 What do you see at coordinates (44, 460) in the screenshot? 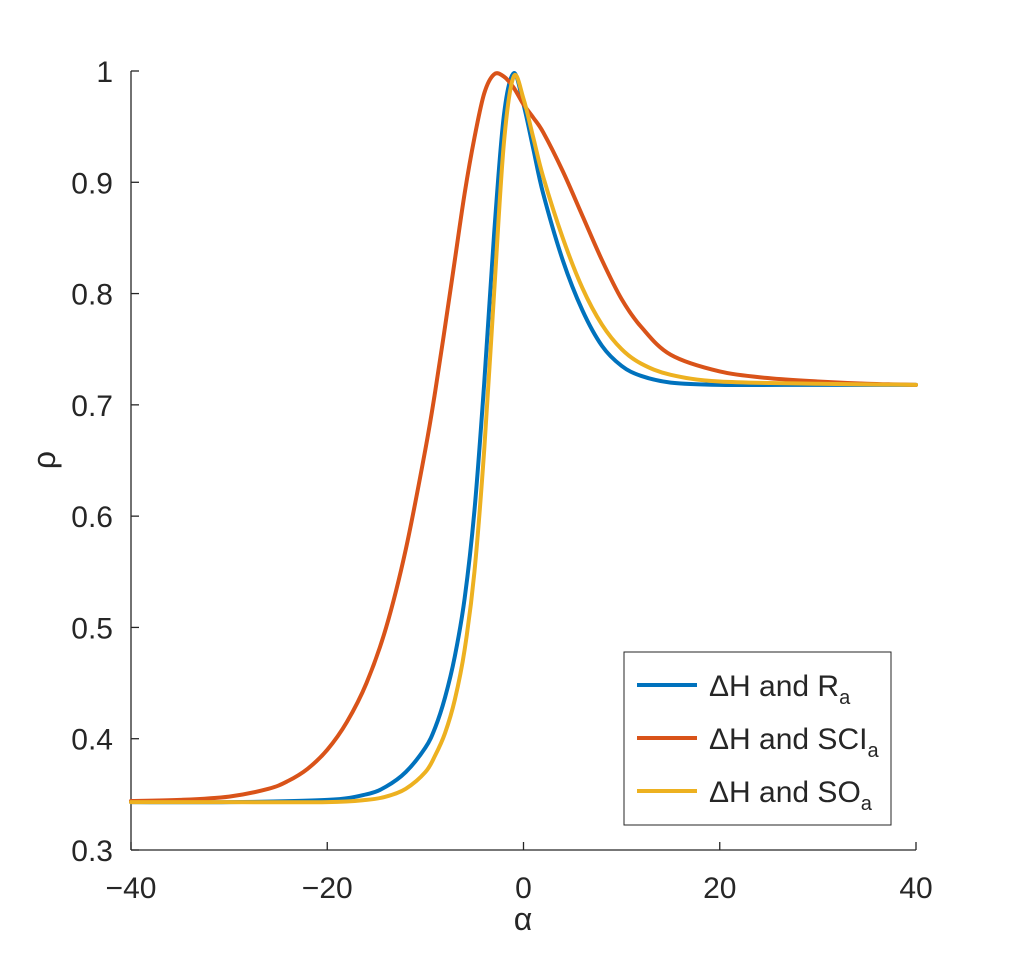
I see `y-axis-label: ρ` at bounding box center [44, 460].